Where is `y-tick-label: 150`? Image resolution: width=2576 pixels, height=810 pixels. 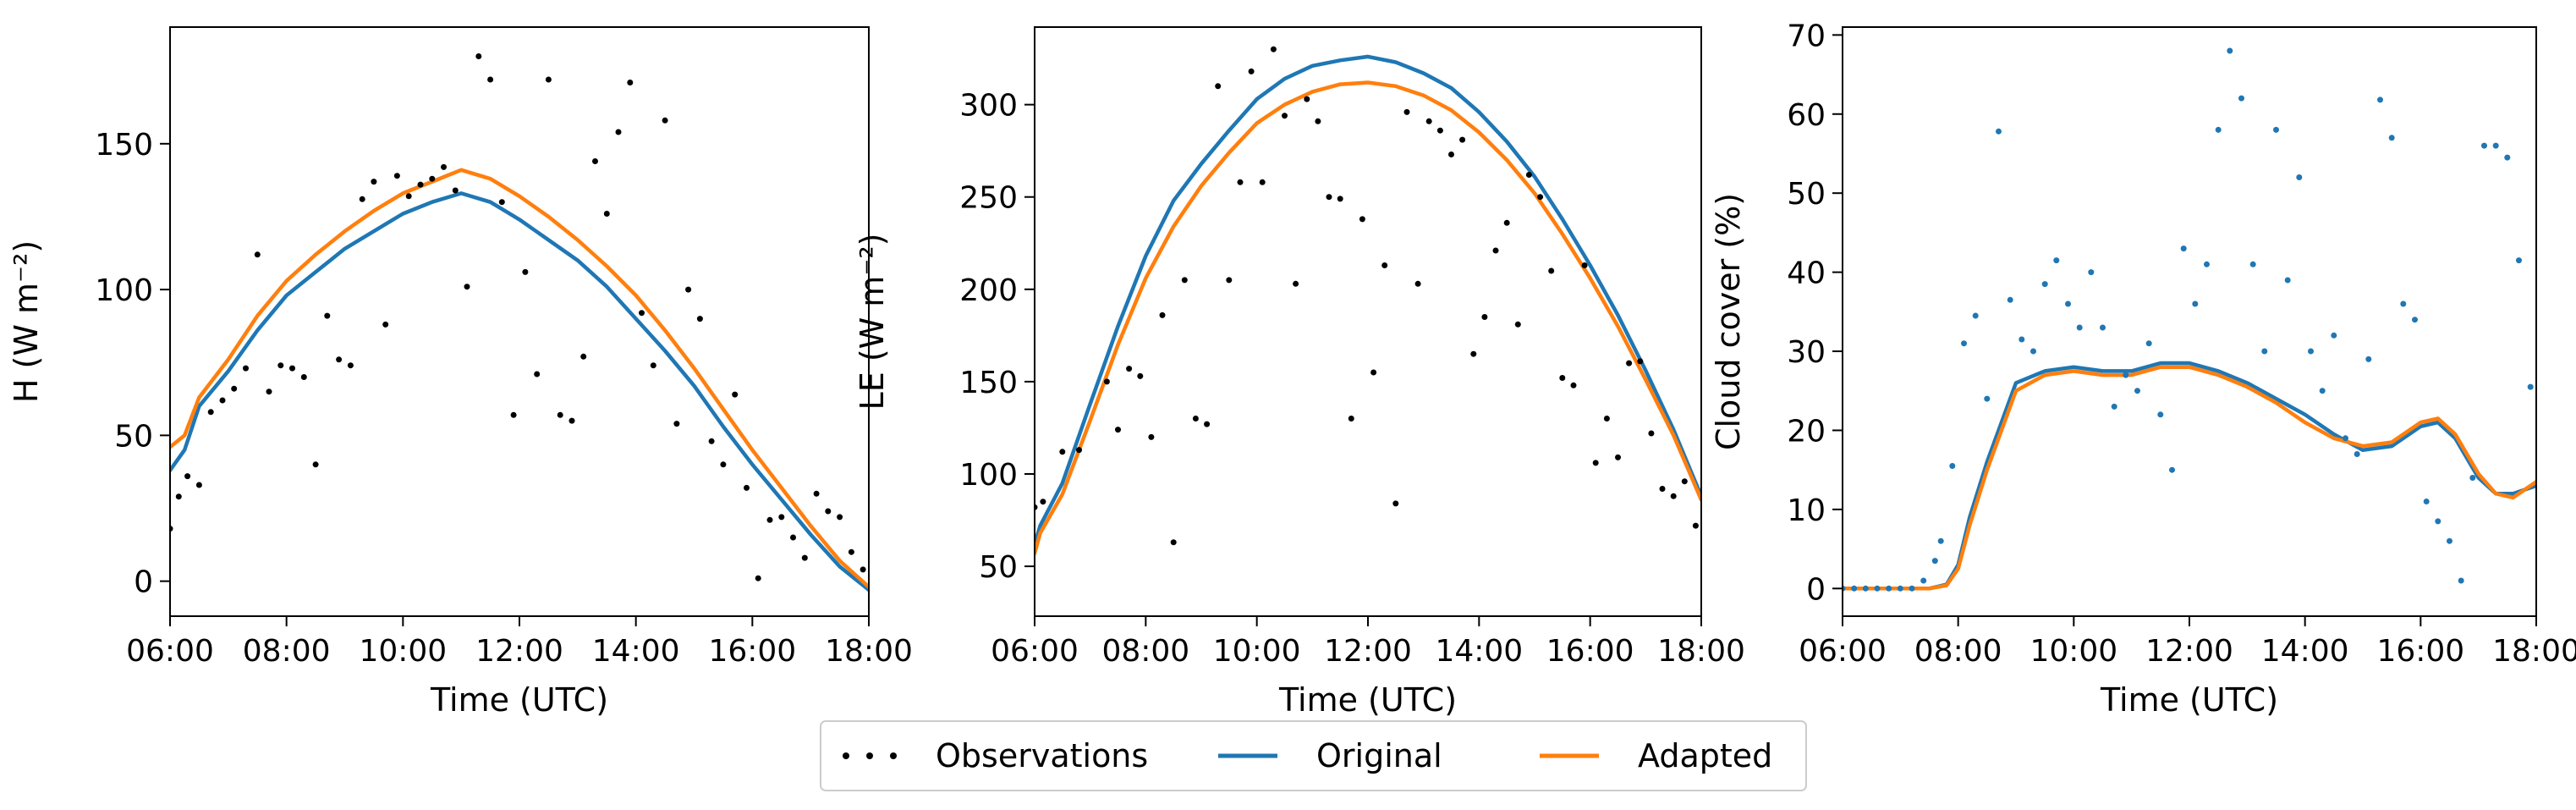
y-tick-label: 150 is located at coordinates (124, 145).